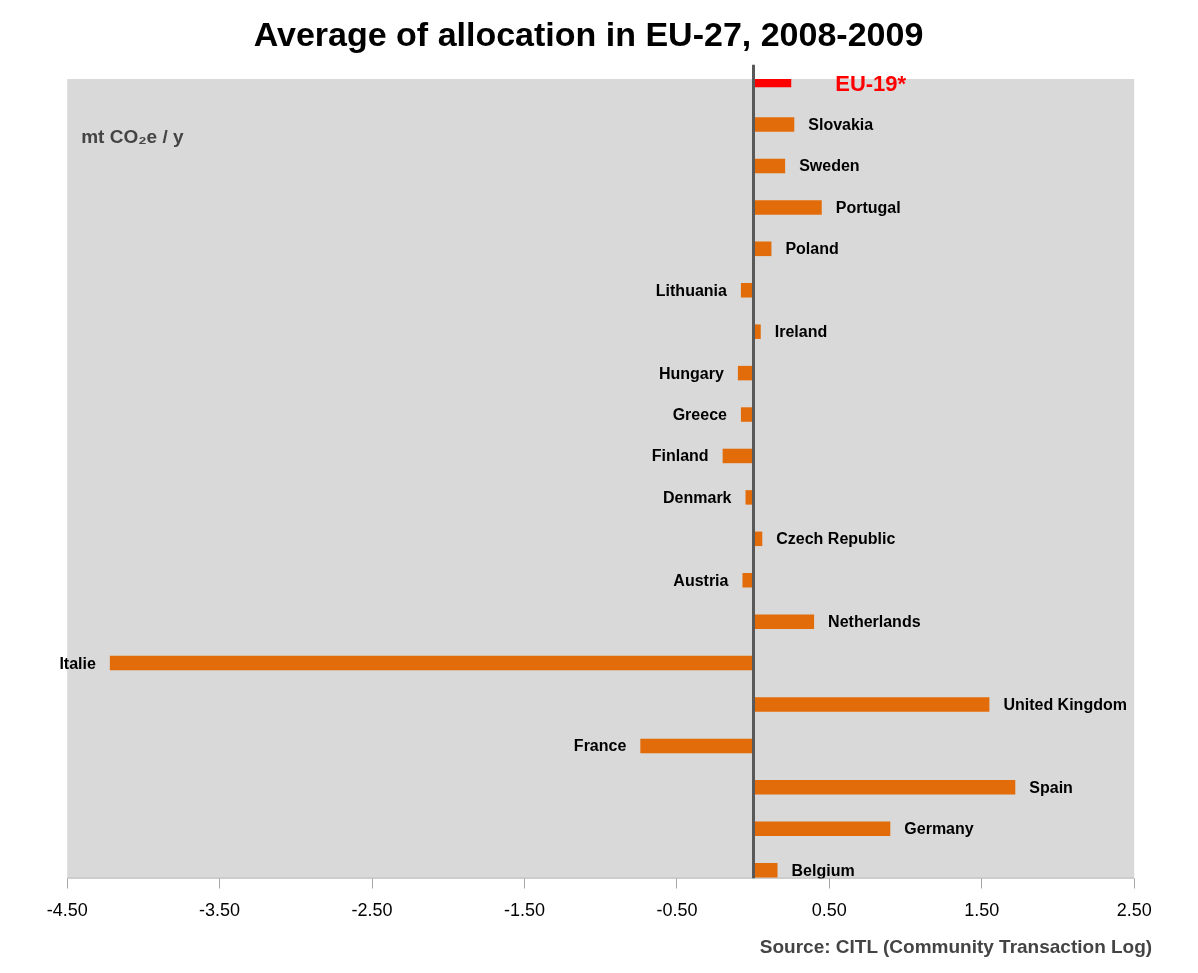 Image resolution: width=1198 pixels, height=973 pixels. What do you see at coordinates (956, 946) in the screenshot?
I see `source-note: Source: CITL (Community Transaction Log)` at bounding box center [956, 946].